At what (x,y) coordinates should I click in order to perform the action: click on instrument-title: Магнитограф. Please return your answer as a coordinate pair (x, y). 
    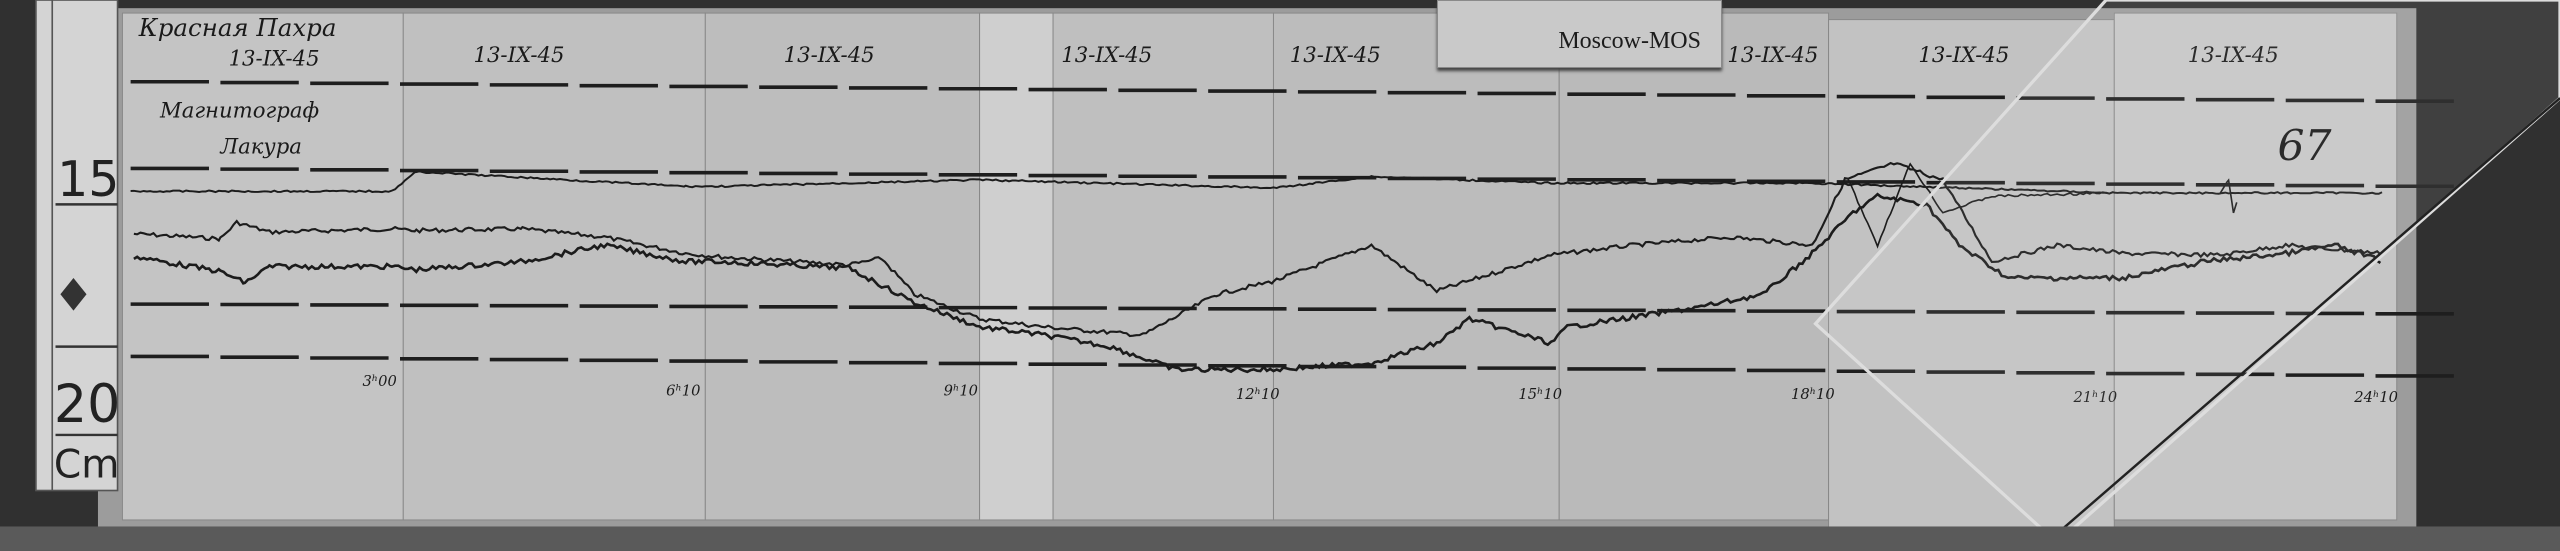
    Looking at the image, I should click on (239, 111).